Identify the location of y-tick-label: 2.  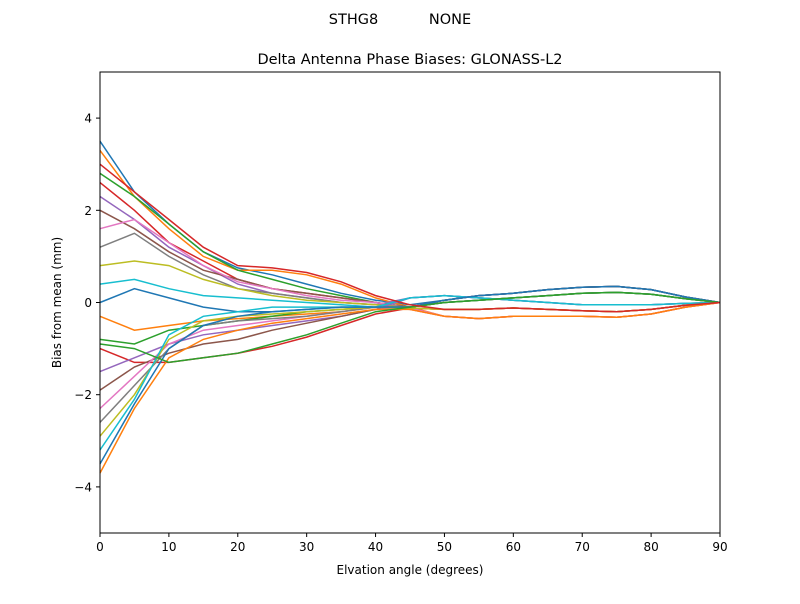
(88, 211).